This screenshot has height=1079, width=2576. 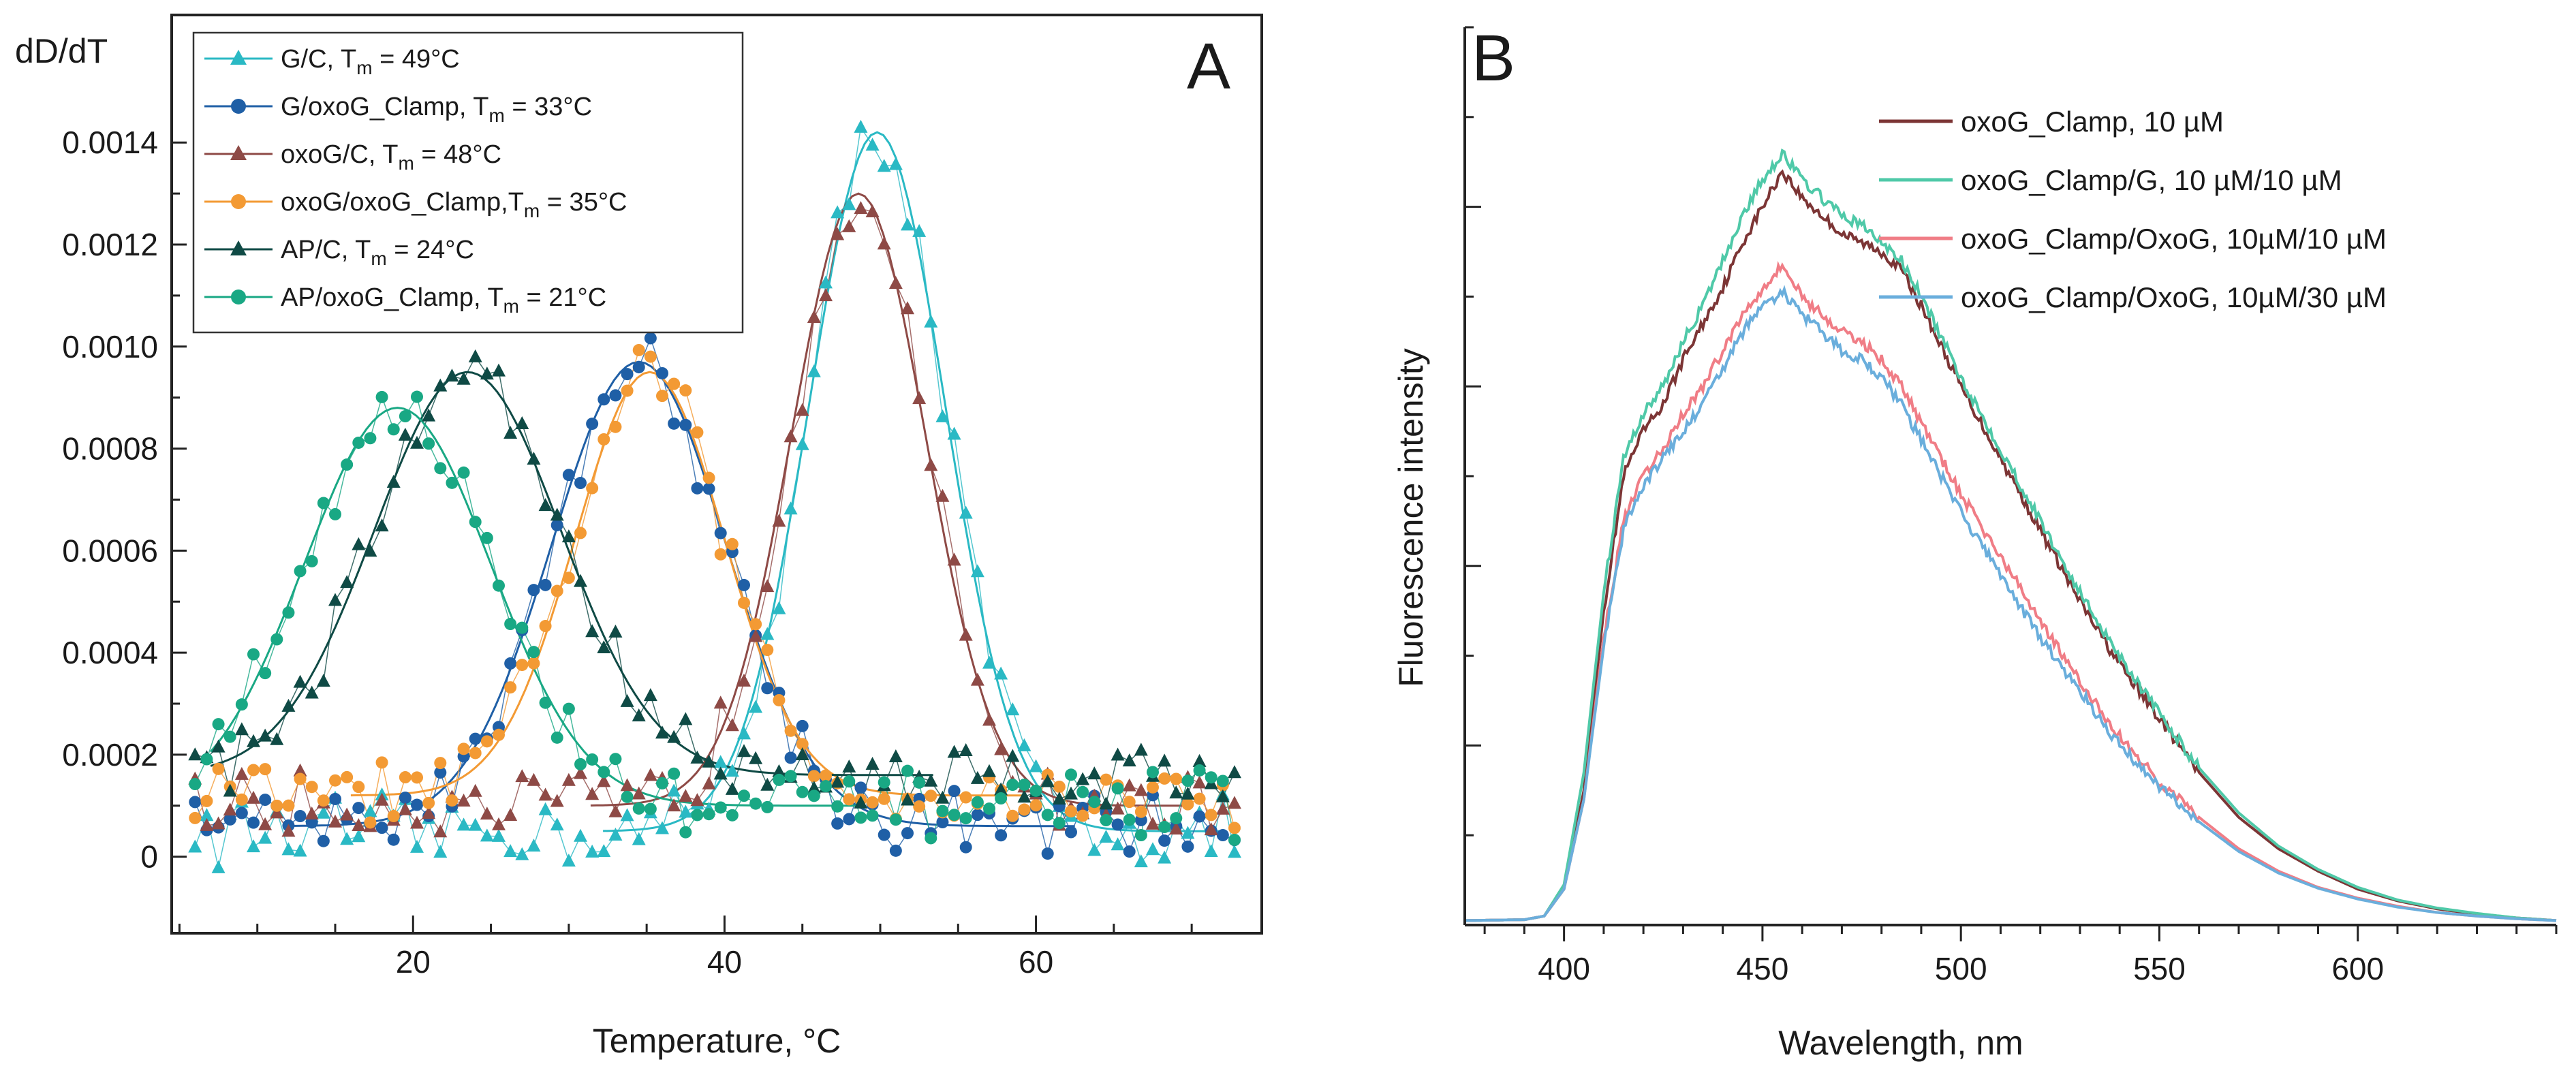 What do you see at coordinates (110, 449) in the screenshot?
I see `y-tick-label: 0.0008` at bounding box center [110, 449].